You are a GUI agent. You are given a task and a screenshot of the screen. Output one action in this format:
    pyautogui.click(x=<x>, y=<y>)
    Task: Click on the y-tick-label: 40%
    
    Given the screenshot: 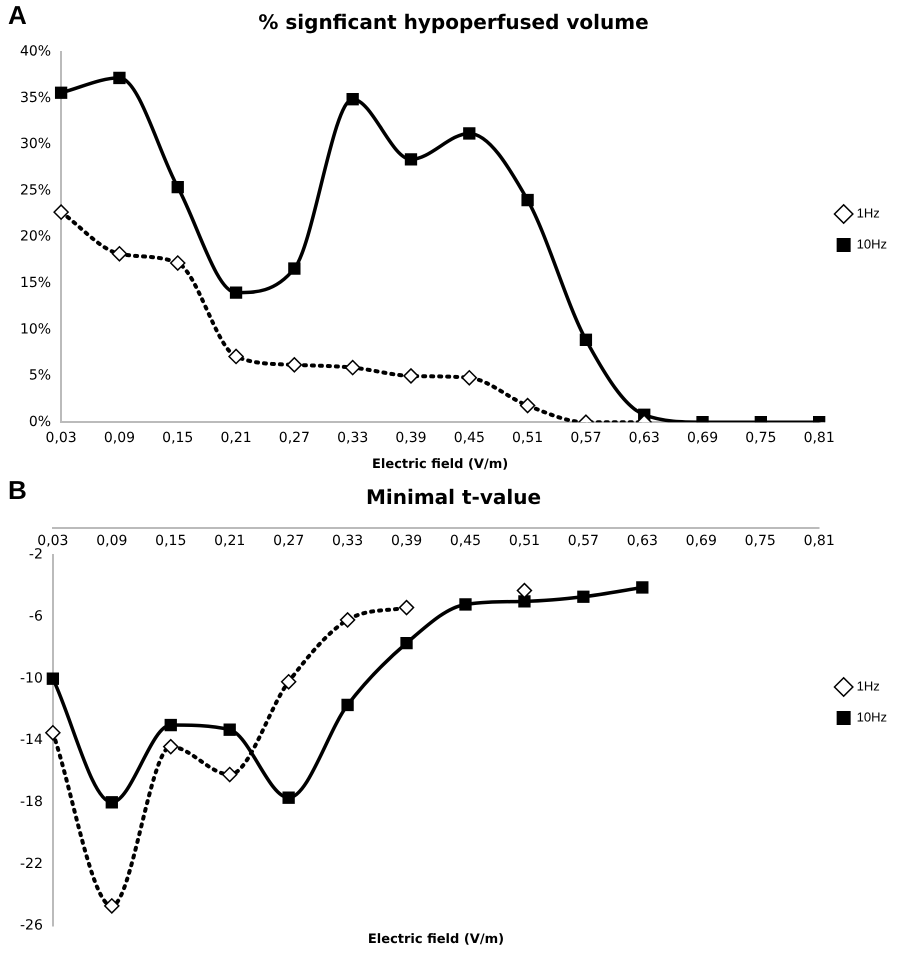 What is the action you would take?
    pyautogui.click(x=36, y=52)
    